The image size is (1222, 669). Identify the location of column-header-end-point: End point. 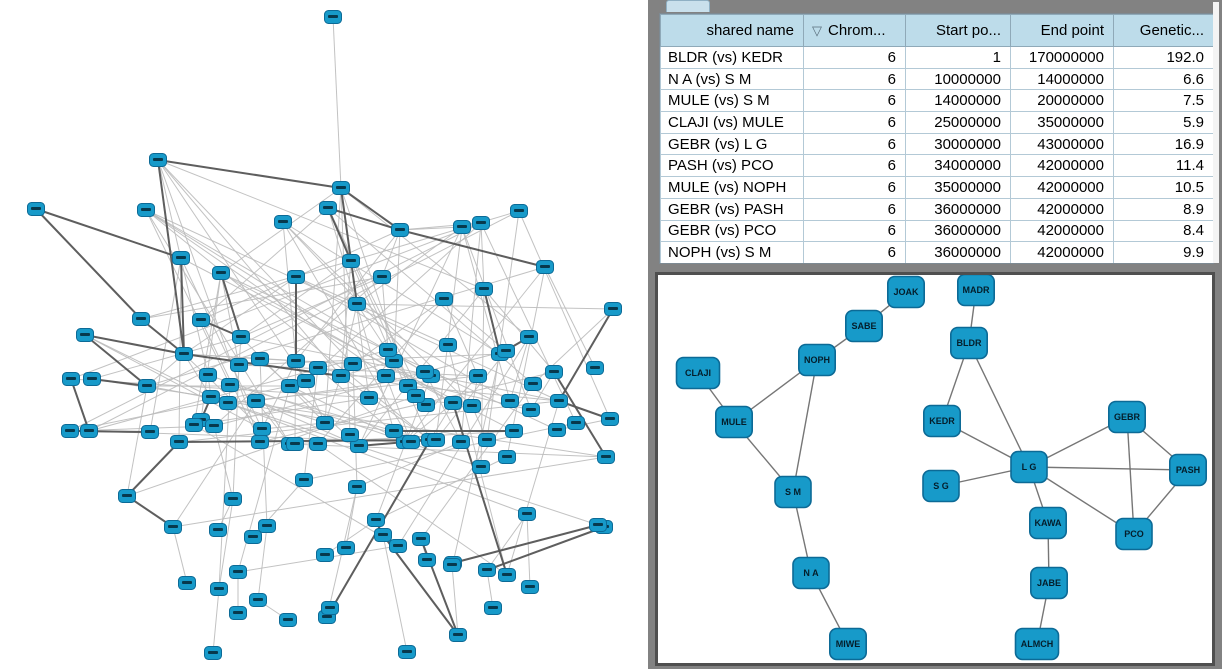
(1062, 30).